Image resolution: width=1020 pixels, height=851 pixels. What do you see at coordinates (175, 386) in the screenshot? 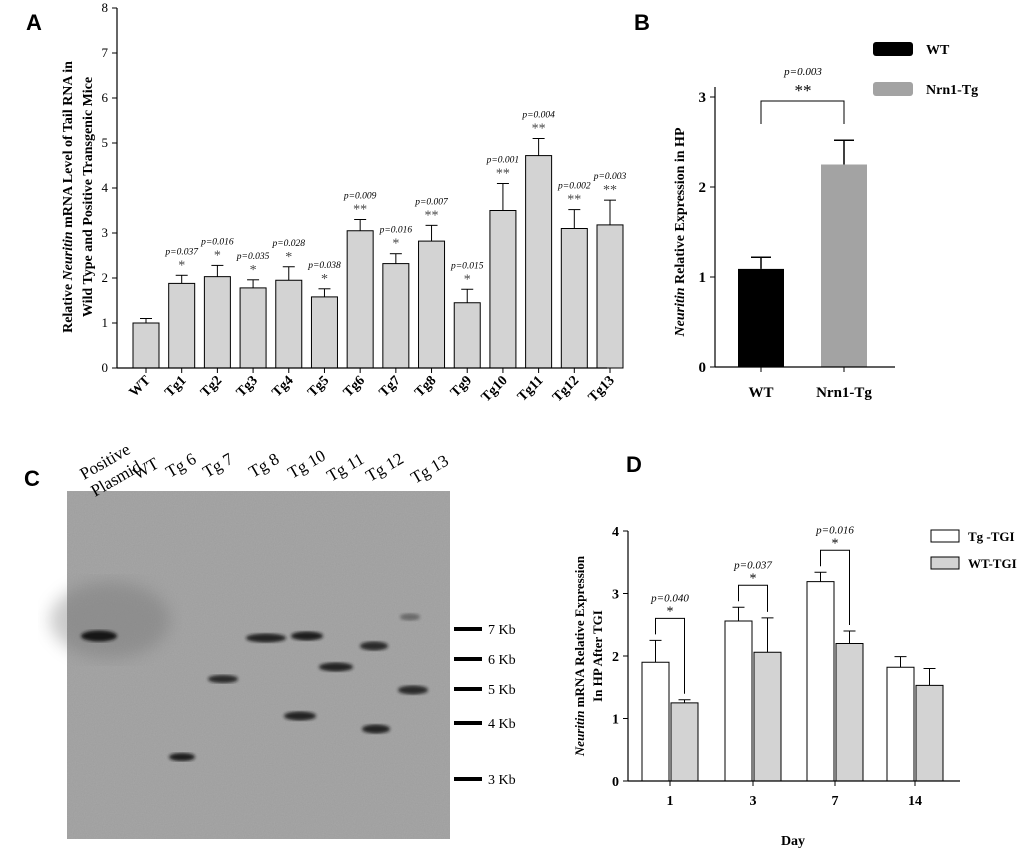
I see `chart-a-xtick-label: Tg1` at bounding box center [175, 386].